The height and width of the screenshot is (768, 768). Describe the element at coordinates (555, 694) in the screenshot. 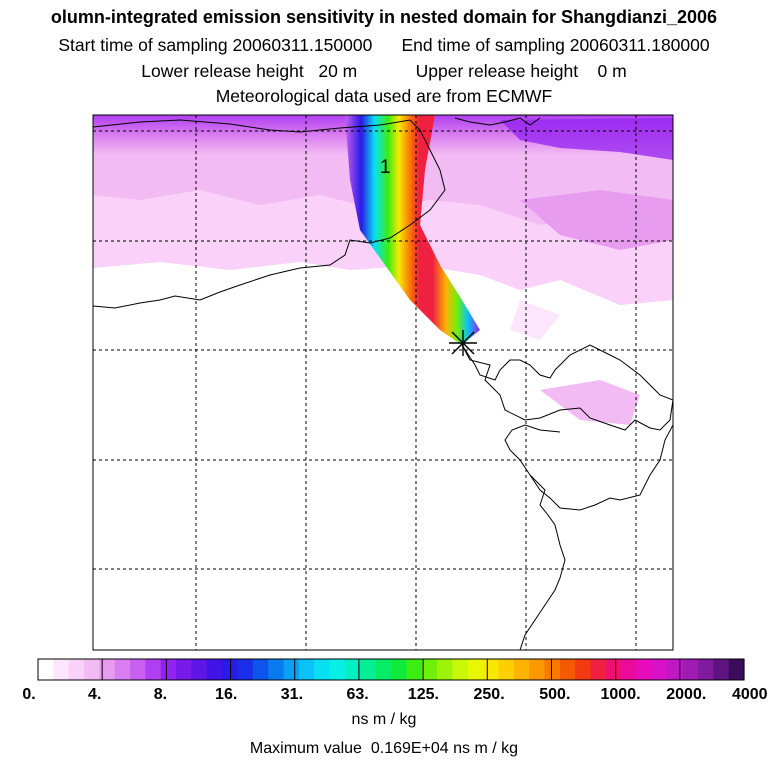

I see `colorbar-tick-label: 500.` at that location.